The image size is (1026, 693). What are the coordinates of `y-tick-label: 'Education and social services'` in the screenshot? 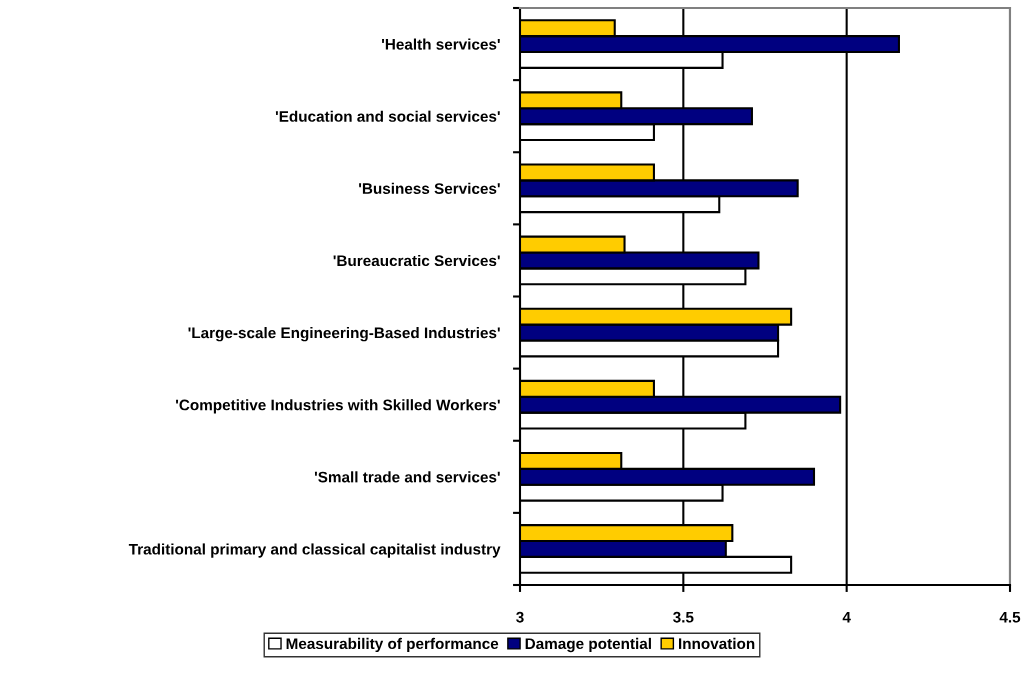 It's located at (387, 116).